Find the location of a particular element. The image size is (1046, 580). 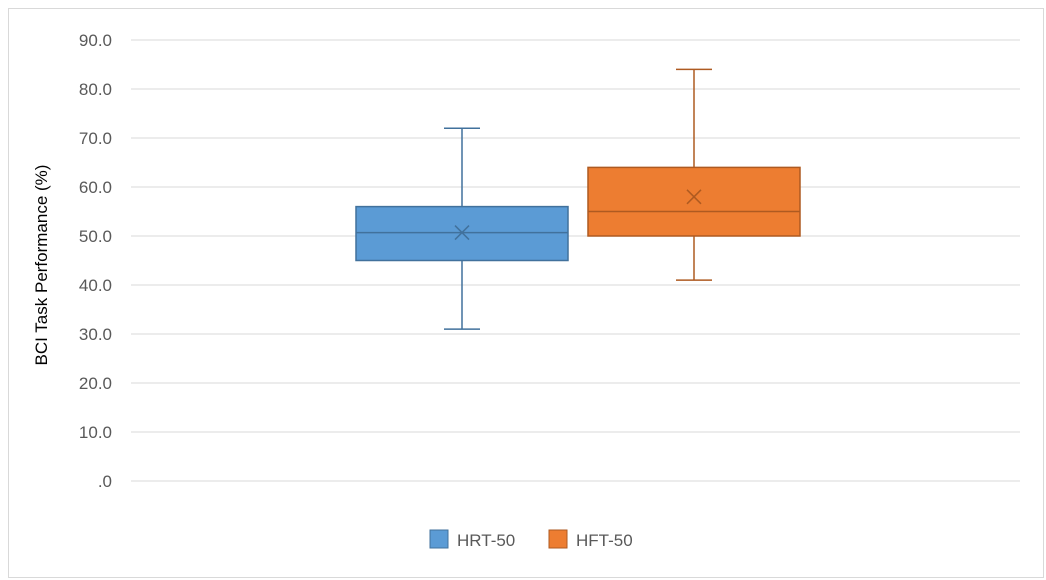

legend: HRT-50 HFT-50 is located at coordinates (531, 539).